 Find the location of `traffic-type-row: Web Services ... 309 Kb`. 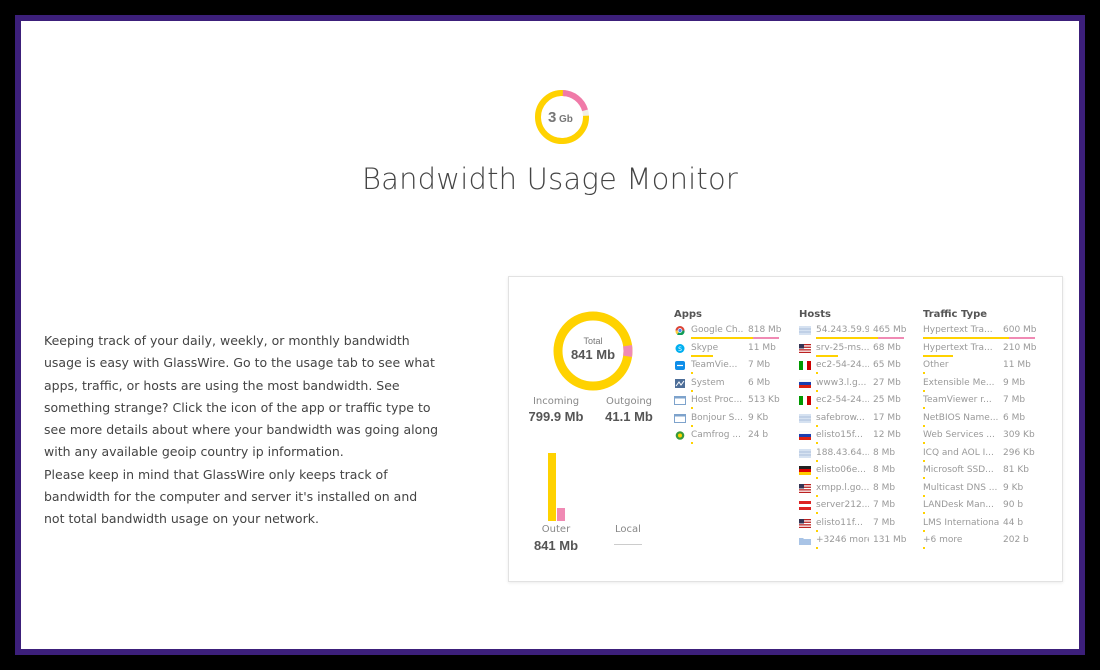

traffic-type-row: Web Services ... 309 Kb is located at coordinates (983, 438).